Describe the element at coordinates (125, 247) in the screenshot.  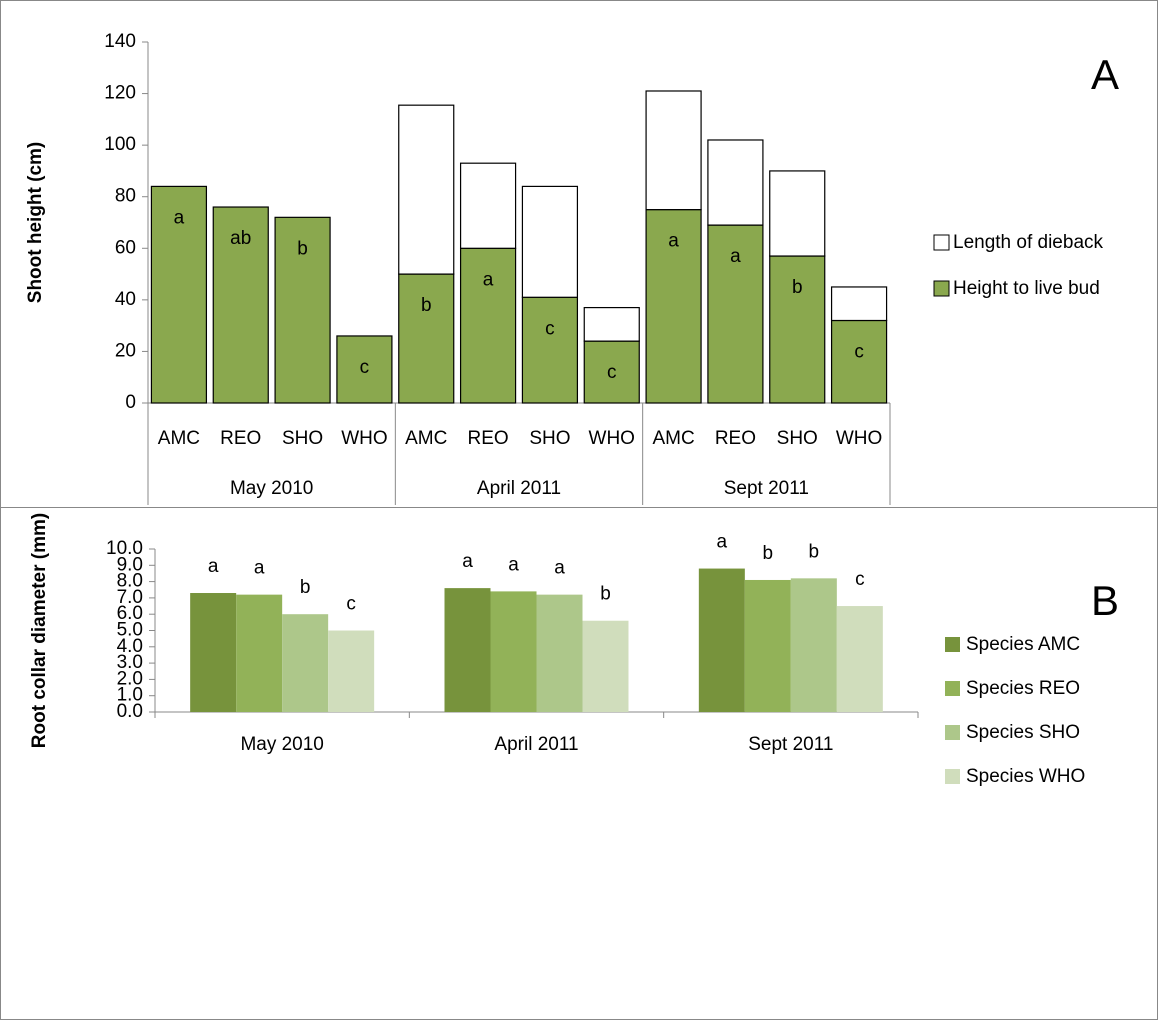
I see `y-tick-label: 60` at that location.